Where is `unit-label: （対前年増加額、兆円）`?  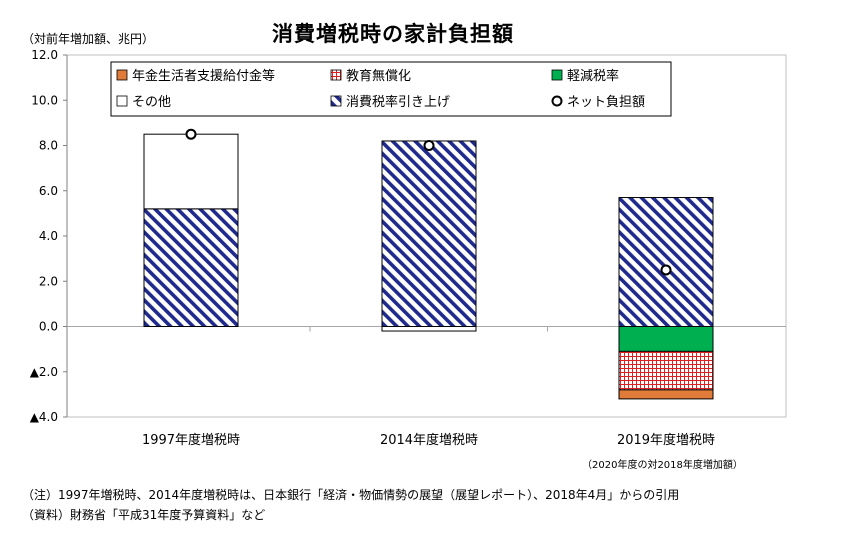
unit-label: （対前年増加額、兆円） is located at coordinates (88, 39).